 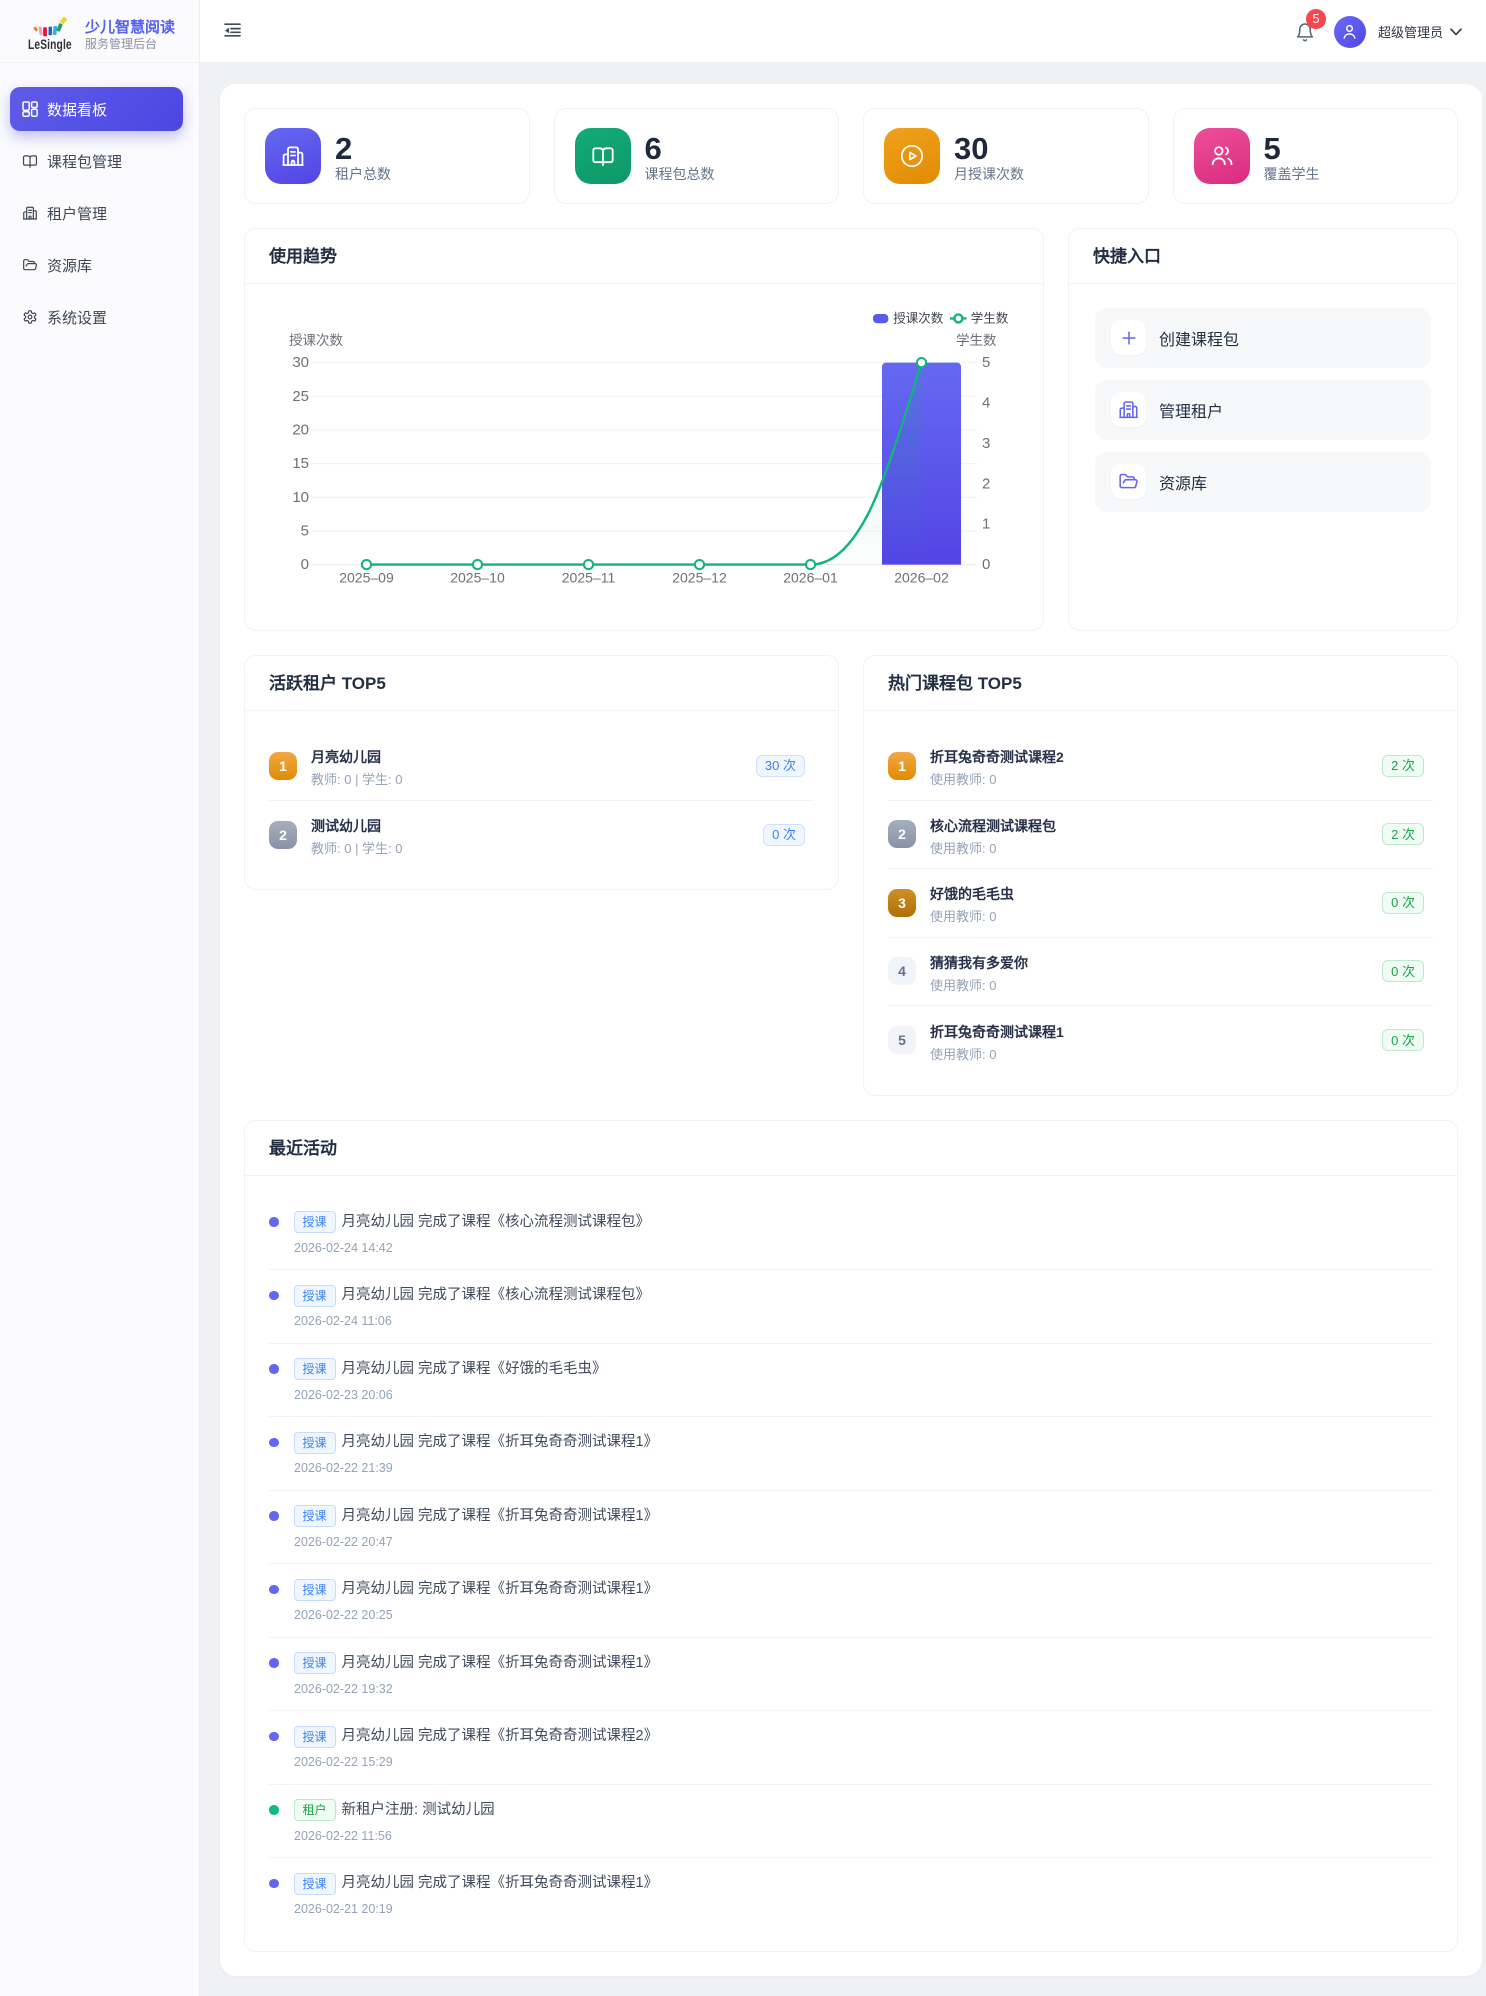 I want to click on svg-text: 2025–10, so click(x=477, y=577).